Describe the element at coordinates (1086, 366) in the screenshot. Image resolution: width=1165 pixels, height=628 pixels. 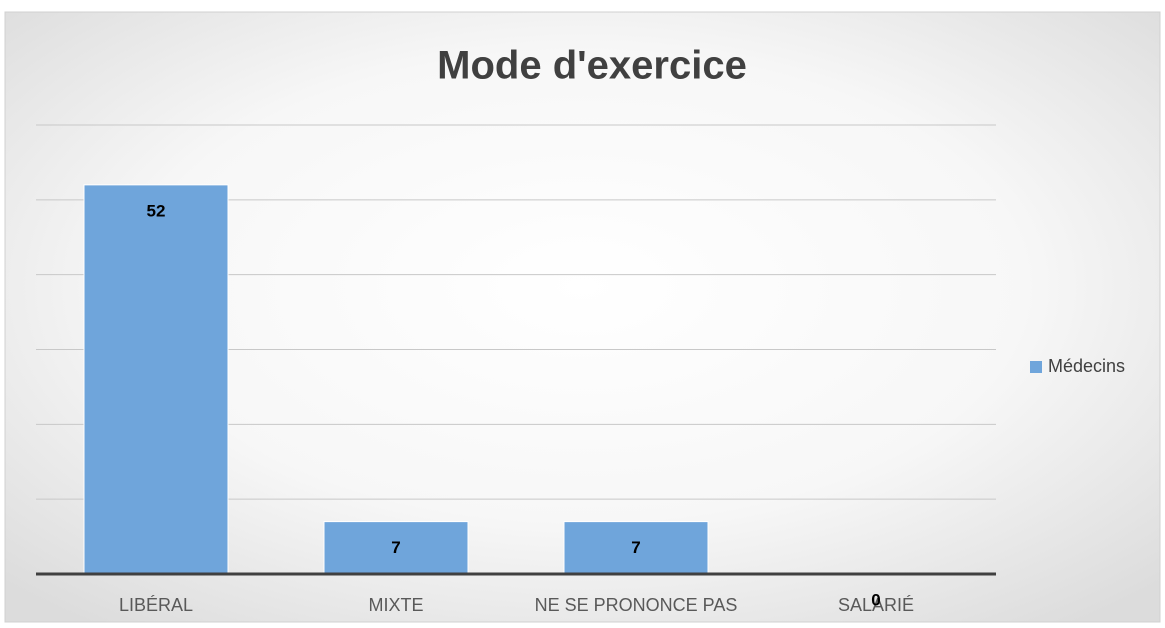
I see `legend-label: Médecins` at that location.